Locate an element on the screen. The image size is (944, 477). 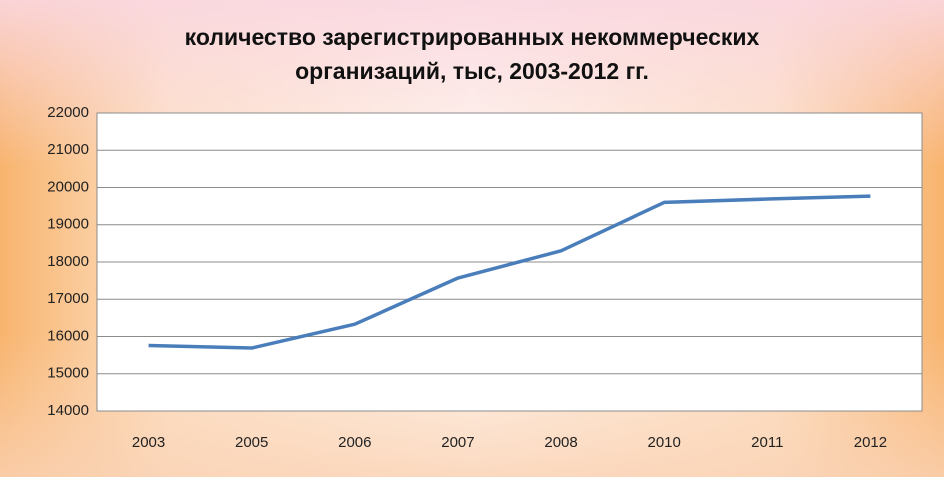
y-tick-label: 18000 is located at coordinates (68, 261).